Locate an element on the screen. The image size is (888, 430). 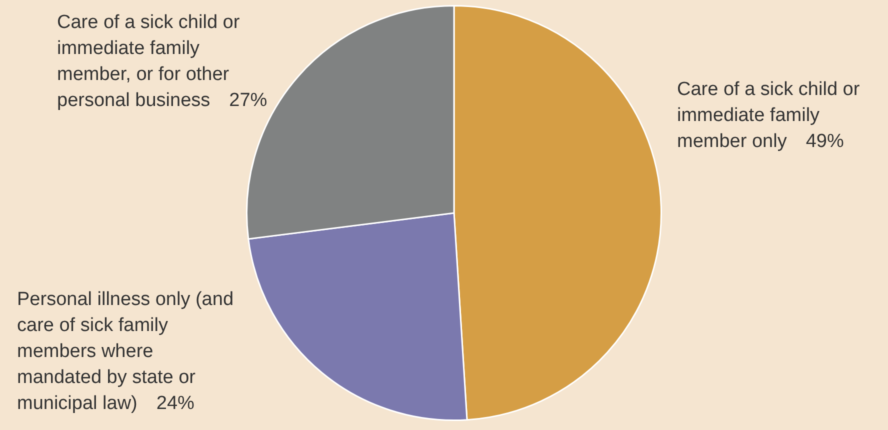
data-label: 24% is located at coordinates (175, 403).